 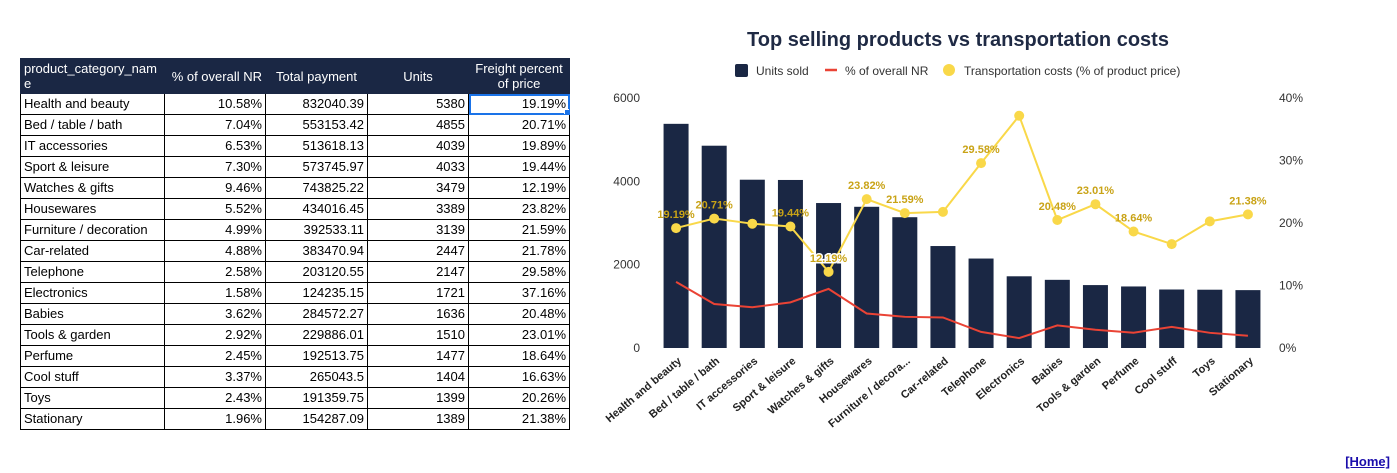 What do you see at coordinates (418, 293) in the screenshot?
I see `cell-units: 1721` at bounding box center [418, 293].